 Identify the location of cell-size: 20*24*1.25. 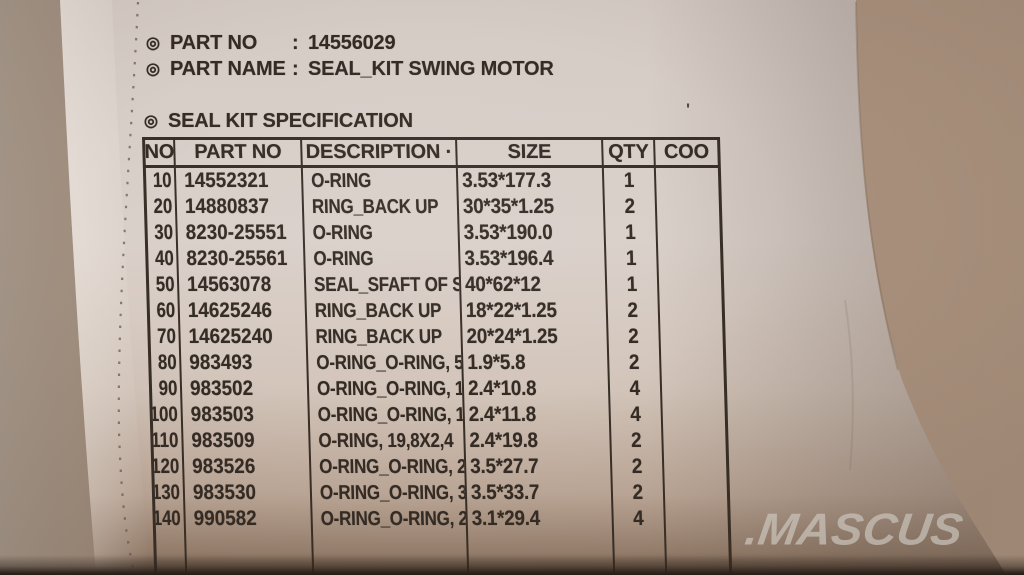
(535, 337).